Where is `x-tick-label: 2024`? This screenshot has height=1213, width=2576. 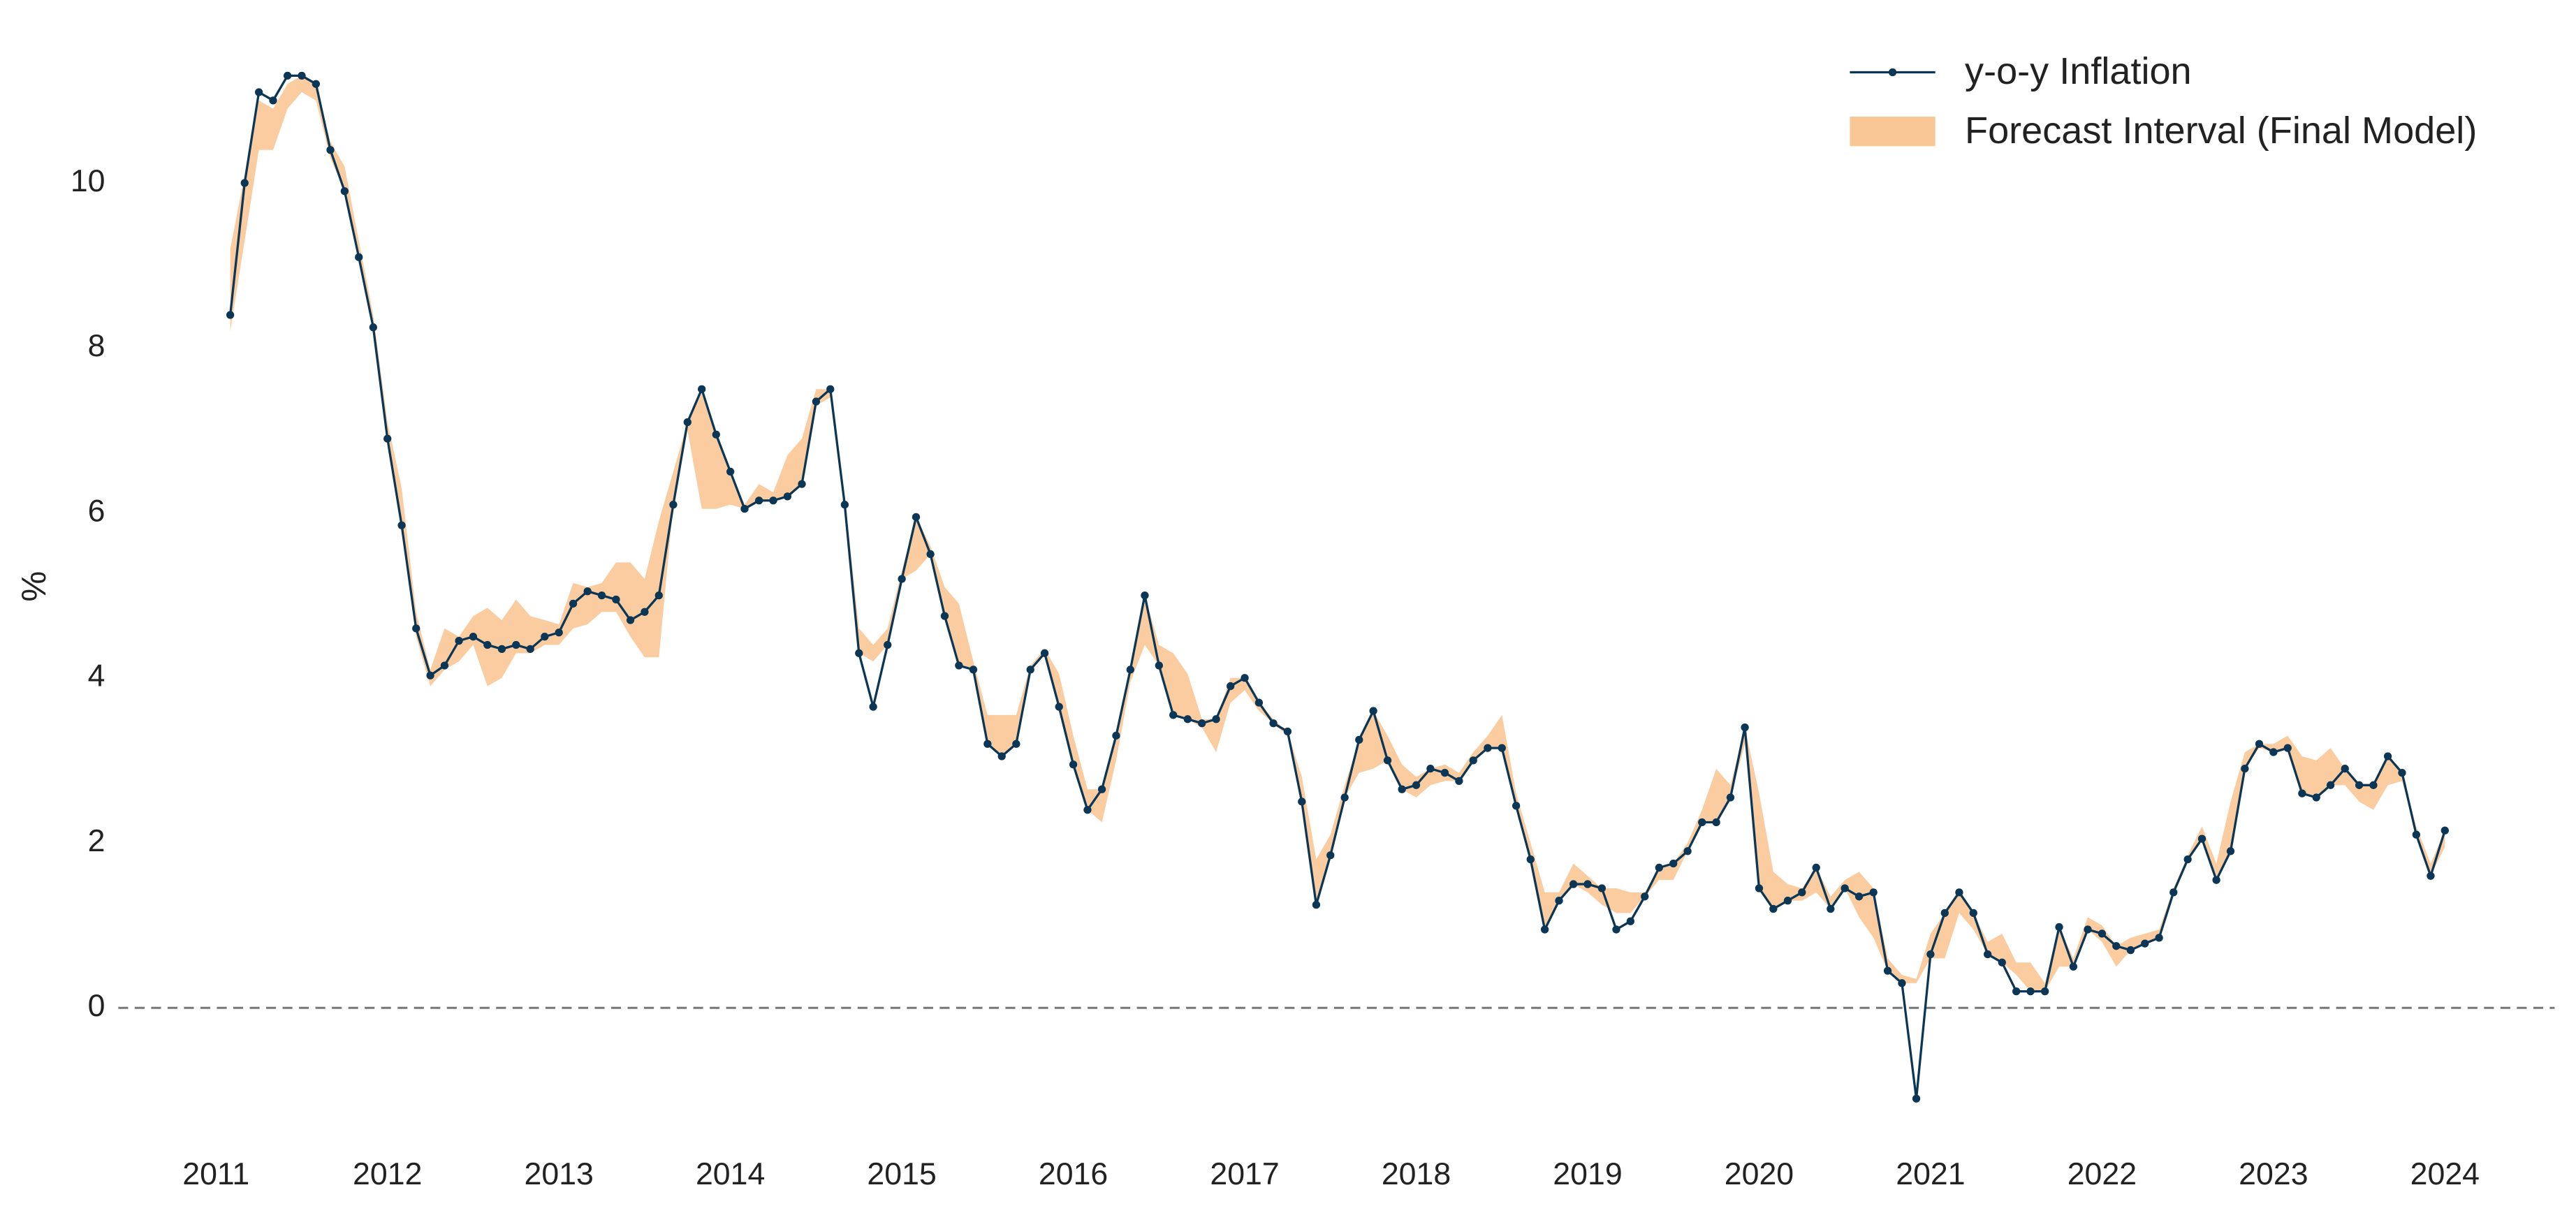
x-tick-label: 2024 is located at coordinates (2445, 1174).